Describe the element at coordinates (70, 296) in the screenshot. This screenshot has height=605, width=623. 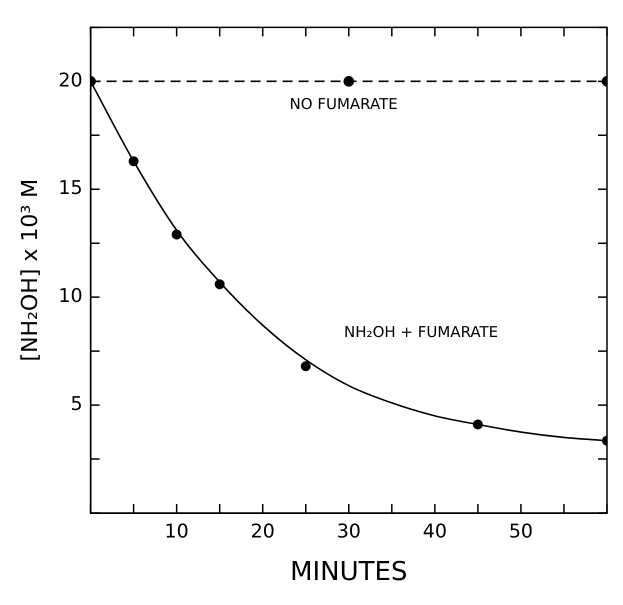
I see `y-tick-label: 10` at that location.